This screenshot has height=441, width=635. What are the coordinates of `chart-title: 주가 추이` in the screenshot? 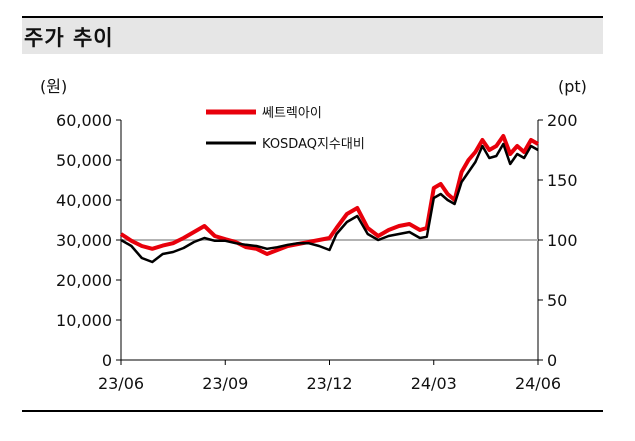 It's located at (69, 38).